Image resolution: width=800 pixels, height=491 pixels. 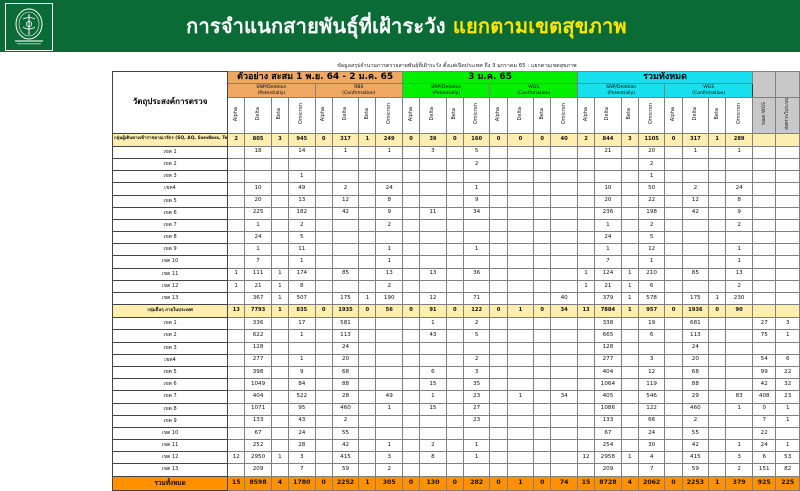 What do you see at coordinates (621, 90) in the screenshot?
I see `method-all-snp: SNP/Deletion (Potentially)` at bounding box center [621, 90].